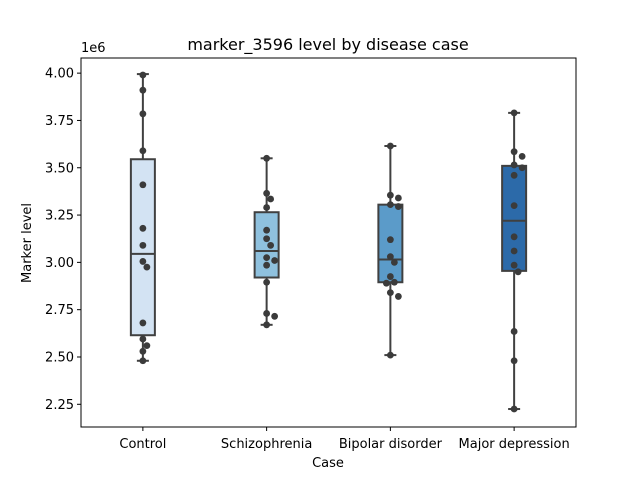 The width and height of the screenshot is (640, 480). I want to click on x-tick-label: Schizophrenia, so click(266, 444).